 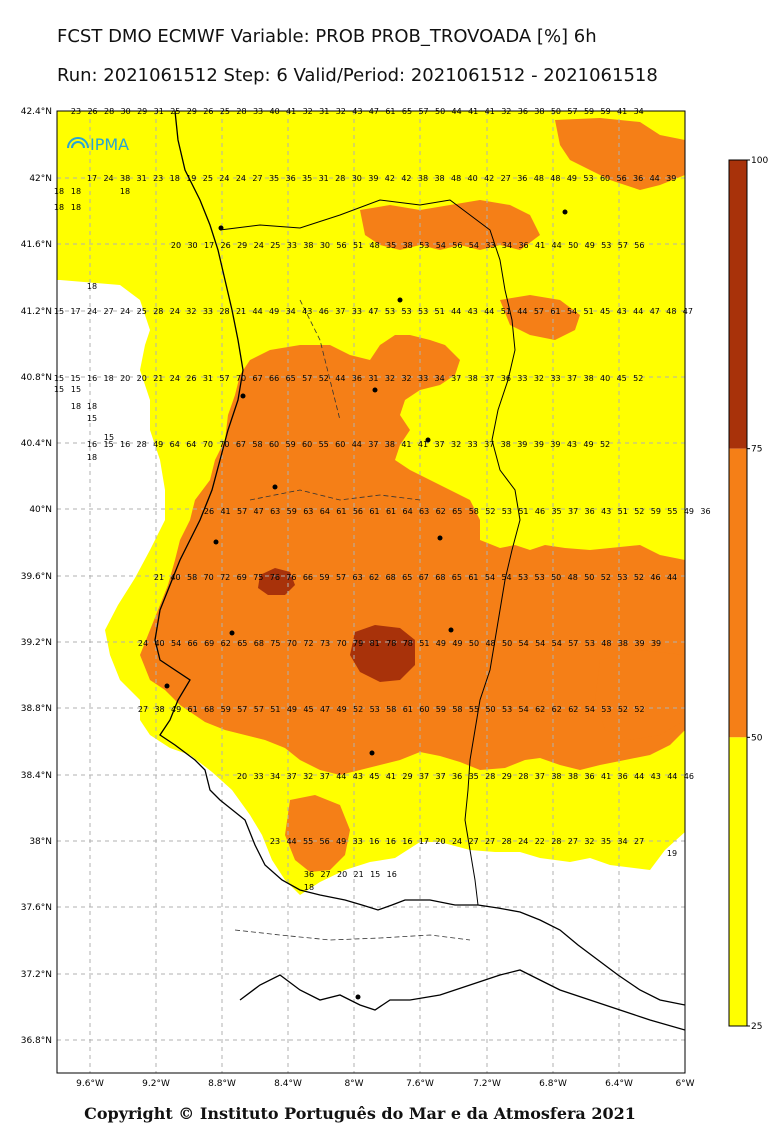 What do you see at coordinates (257, 178) in the screenshot?
I see `grid-value: 27` at bounding box center [257, 178].